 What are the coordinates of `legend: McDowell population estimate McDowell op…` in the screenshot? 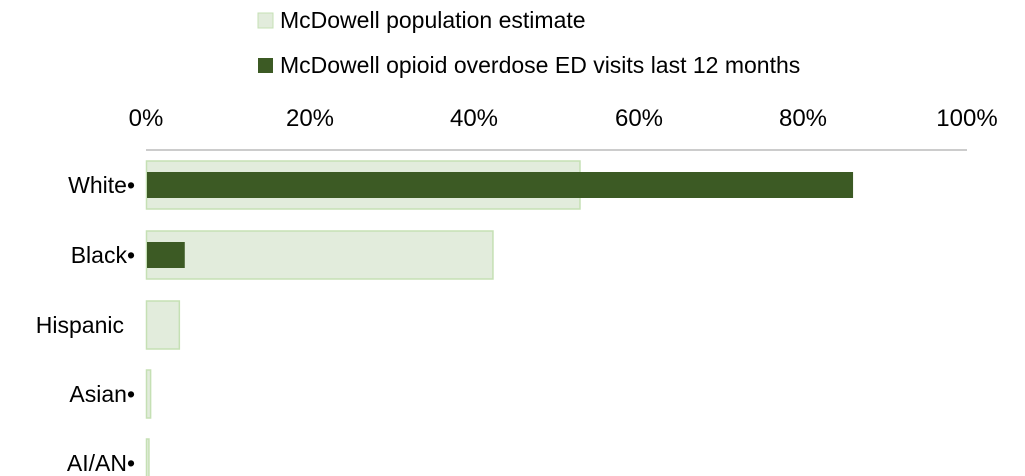 It's located at (528, 42).